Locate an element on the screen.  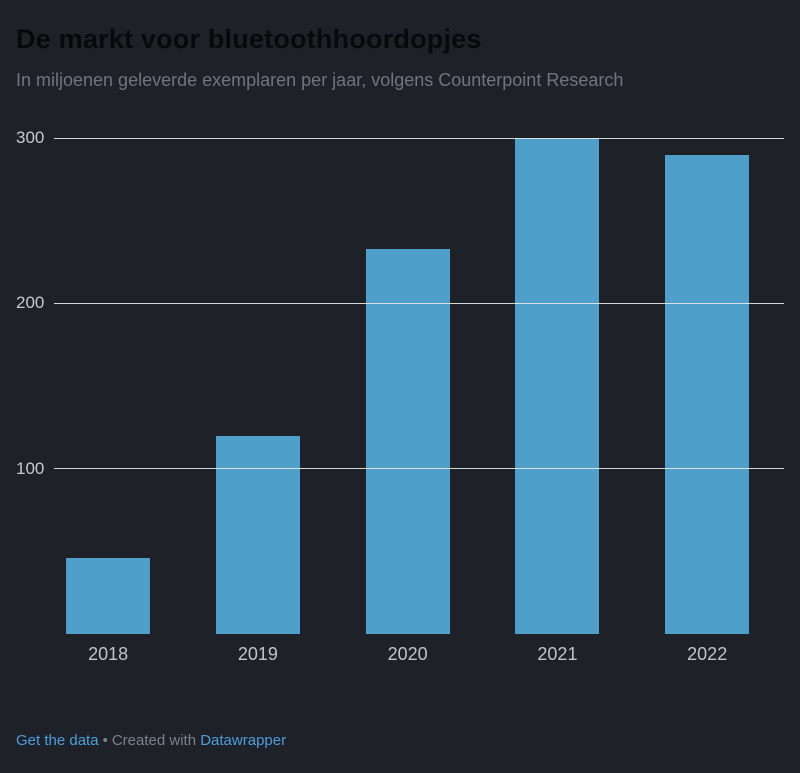
created-with-text: Created with is located at coordinates (154, 740).